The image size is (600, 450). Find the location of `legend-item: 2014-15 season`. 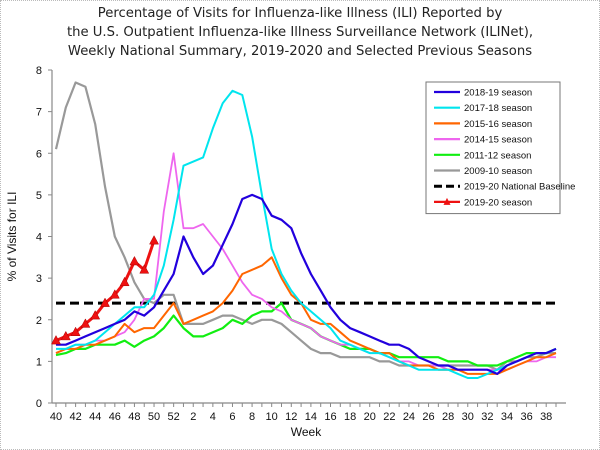

legend-item: 2014-15 season is located at coordinates (483, 140).